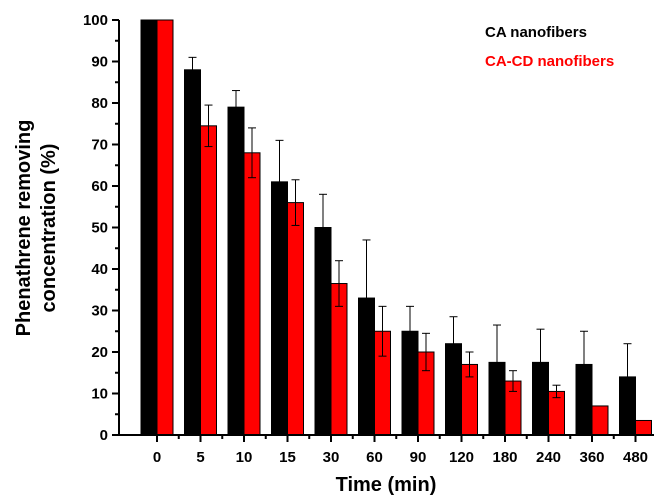  What do you see at coordinates (461, 457) in the screenshot?
I see `x-tick-label-120: 120` at bounding box center [461, 457].